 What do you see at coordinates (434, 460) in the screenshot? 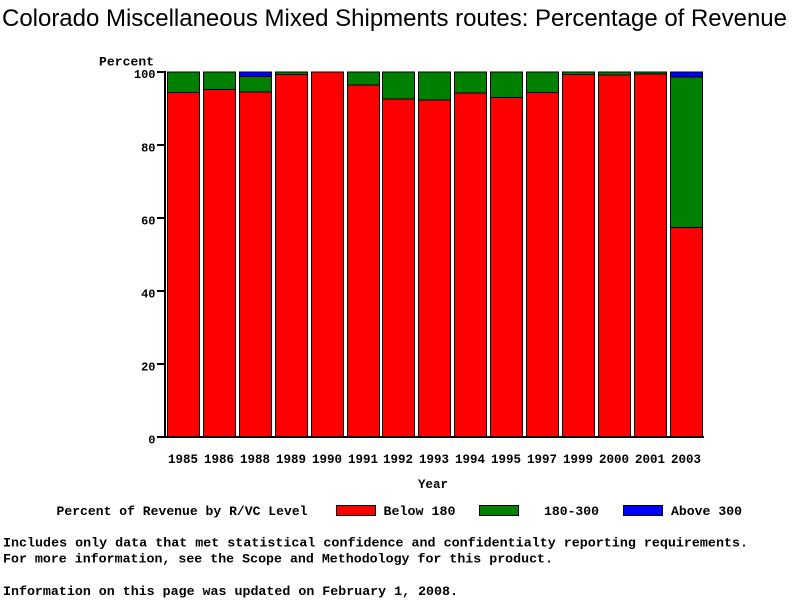
I see `svg-text: 1993` at bounding box center [434, 460].